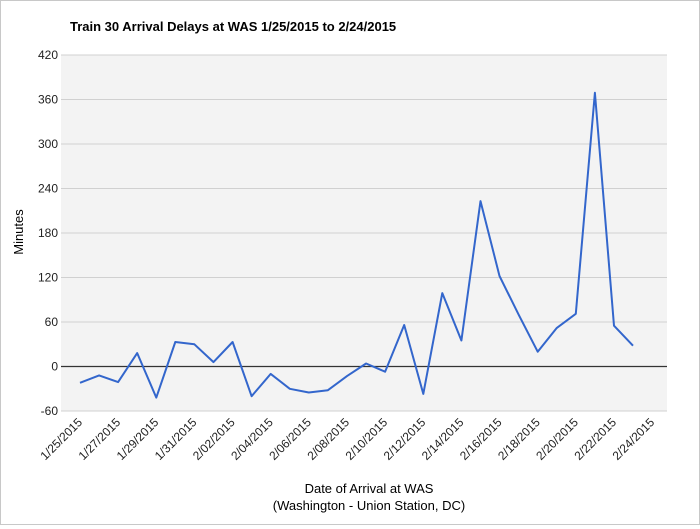  Describe the element at coordinates (48, 144) in the screenshot. I see `y-tick-label: 300` at that location.